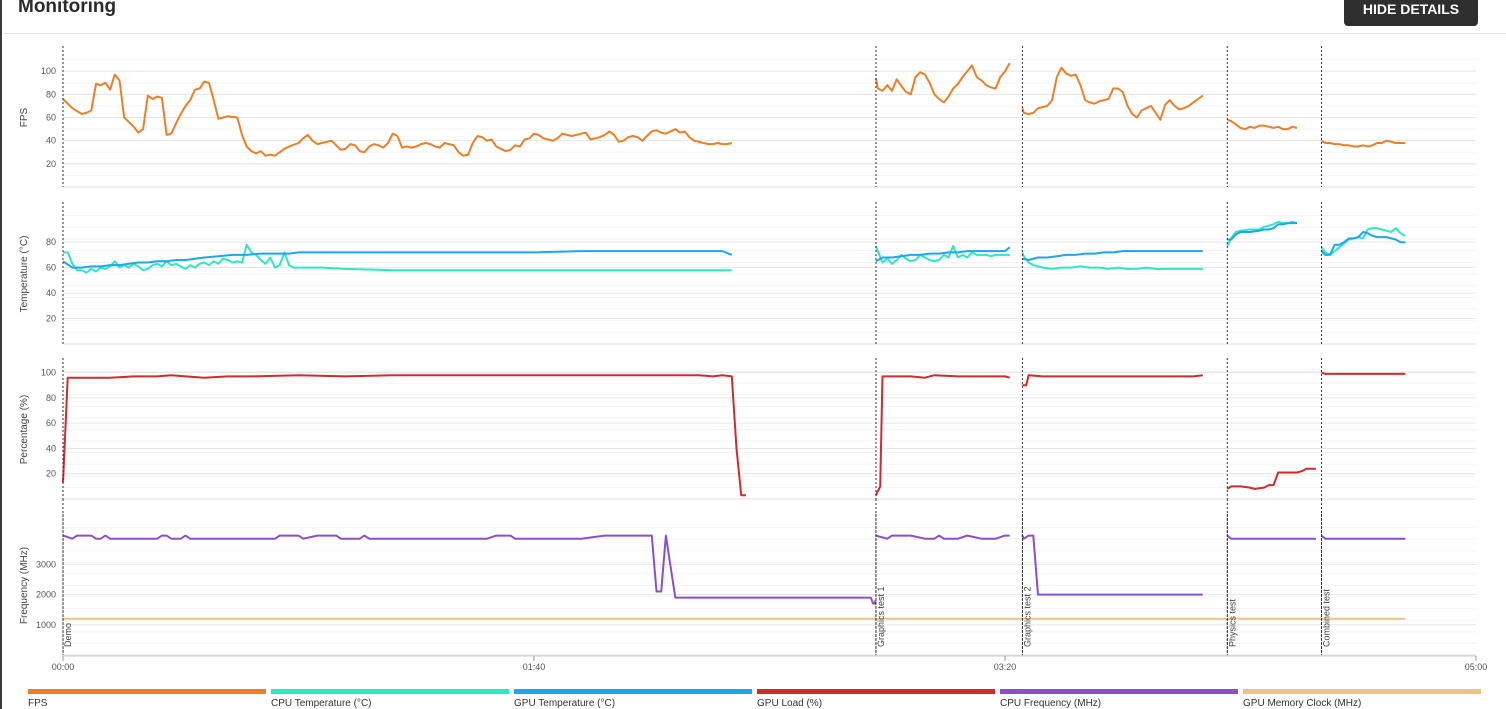  Describe the element at coordinates (46, 564) in the screenshot. I see `y-tick-label: 3000` at that location.